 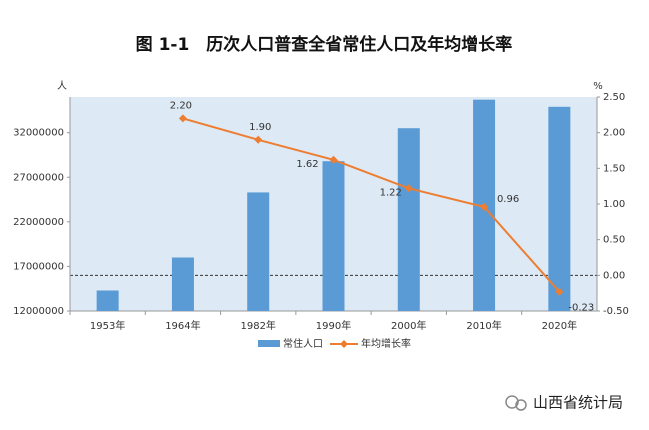 I want to click on data-label: 1.90, so click(x=260, y=127).